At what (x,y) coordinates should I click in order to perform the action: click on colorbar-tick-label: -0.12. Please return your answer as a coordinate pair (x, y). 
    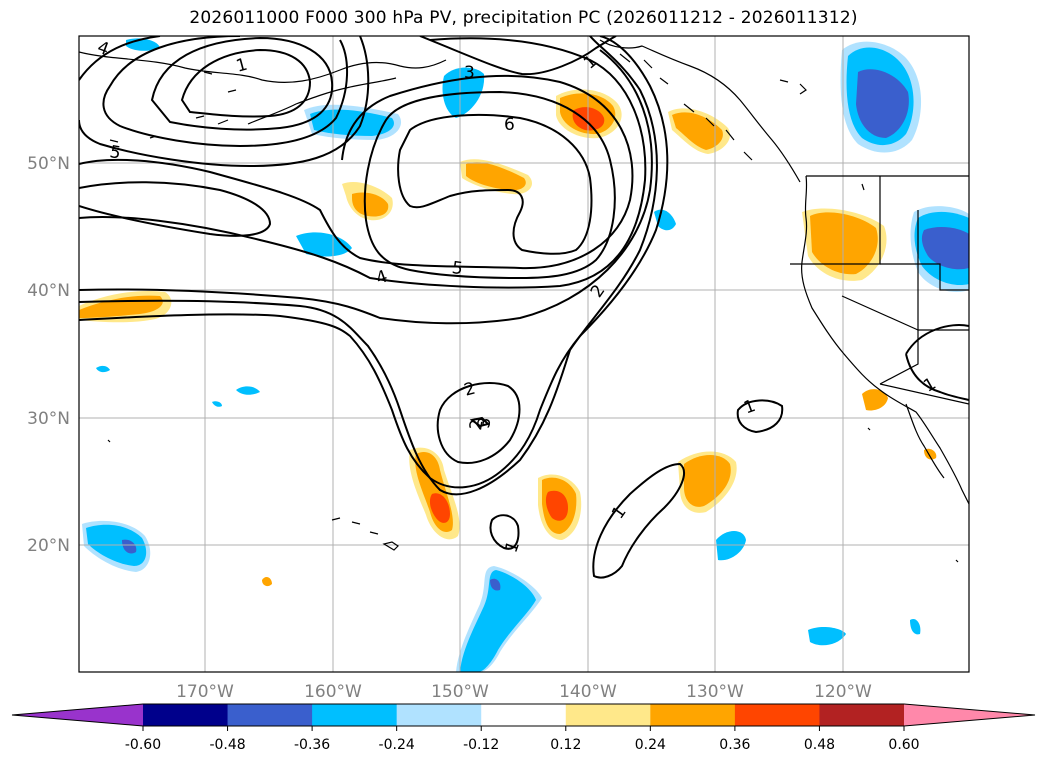
    Looking at the image, I should click on (481, 745).